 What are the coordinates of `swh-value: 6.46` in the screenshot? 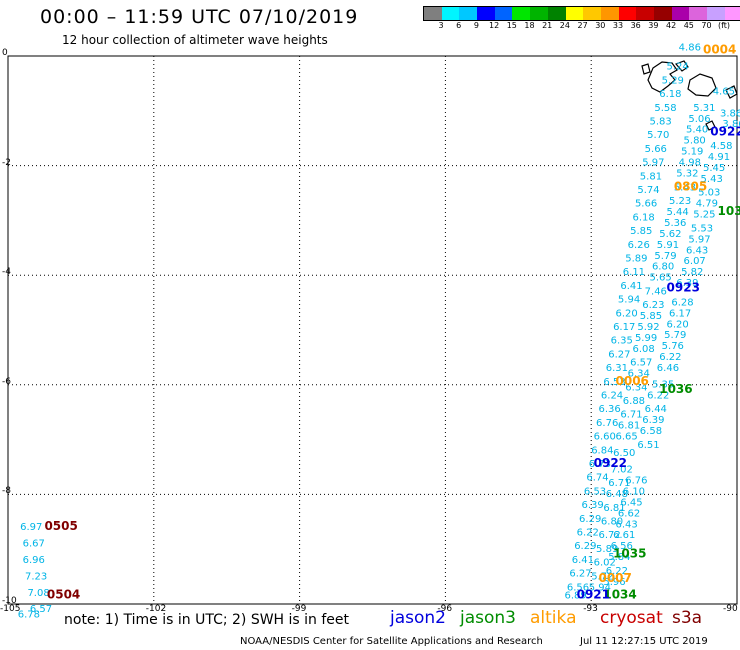 It's located at (668, 368).